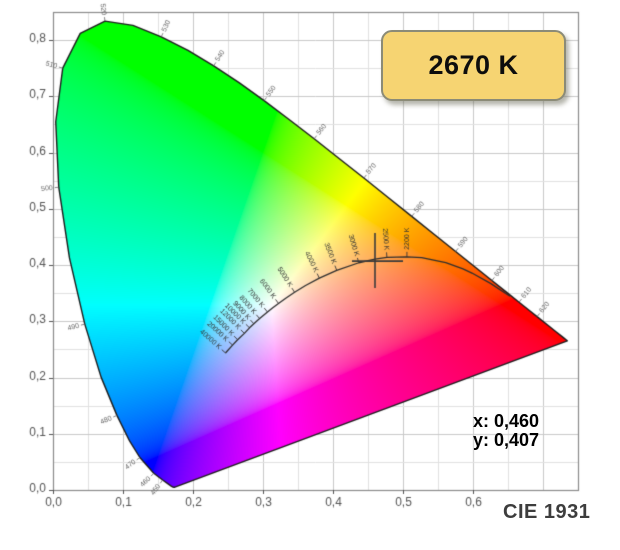  I want to click on cct-badge: 2670 K, so click(473, 65).